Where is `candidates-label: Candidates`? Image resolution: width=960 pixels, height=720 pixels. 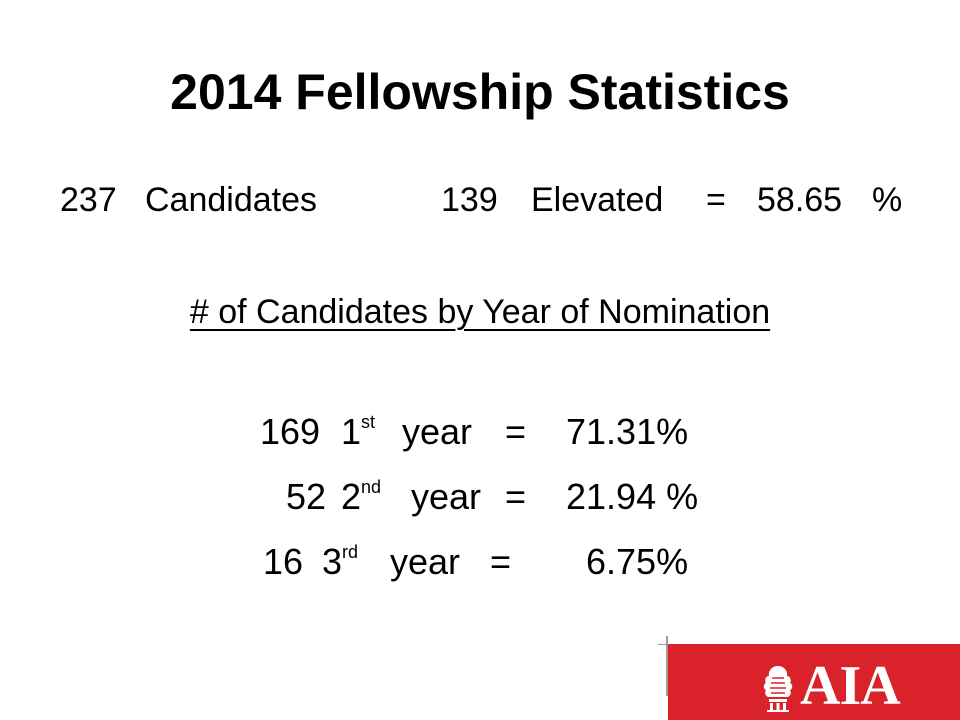
candidates-label: Candidates is located at coordinates (231, 200).